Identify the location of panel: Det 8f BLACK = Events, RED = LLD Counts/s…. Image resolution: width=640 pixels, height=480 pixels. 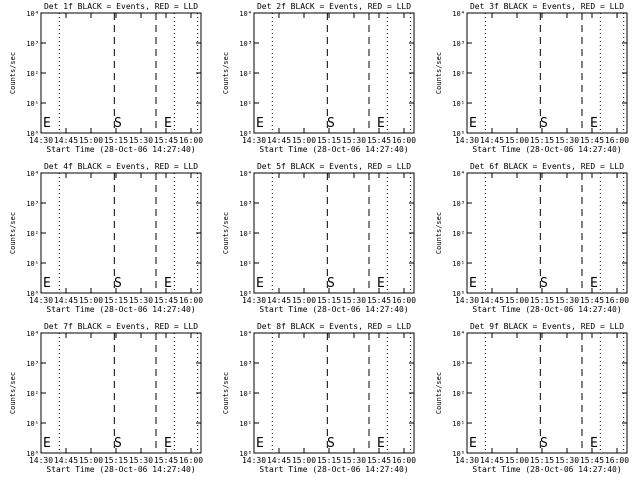
(319, 398).